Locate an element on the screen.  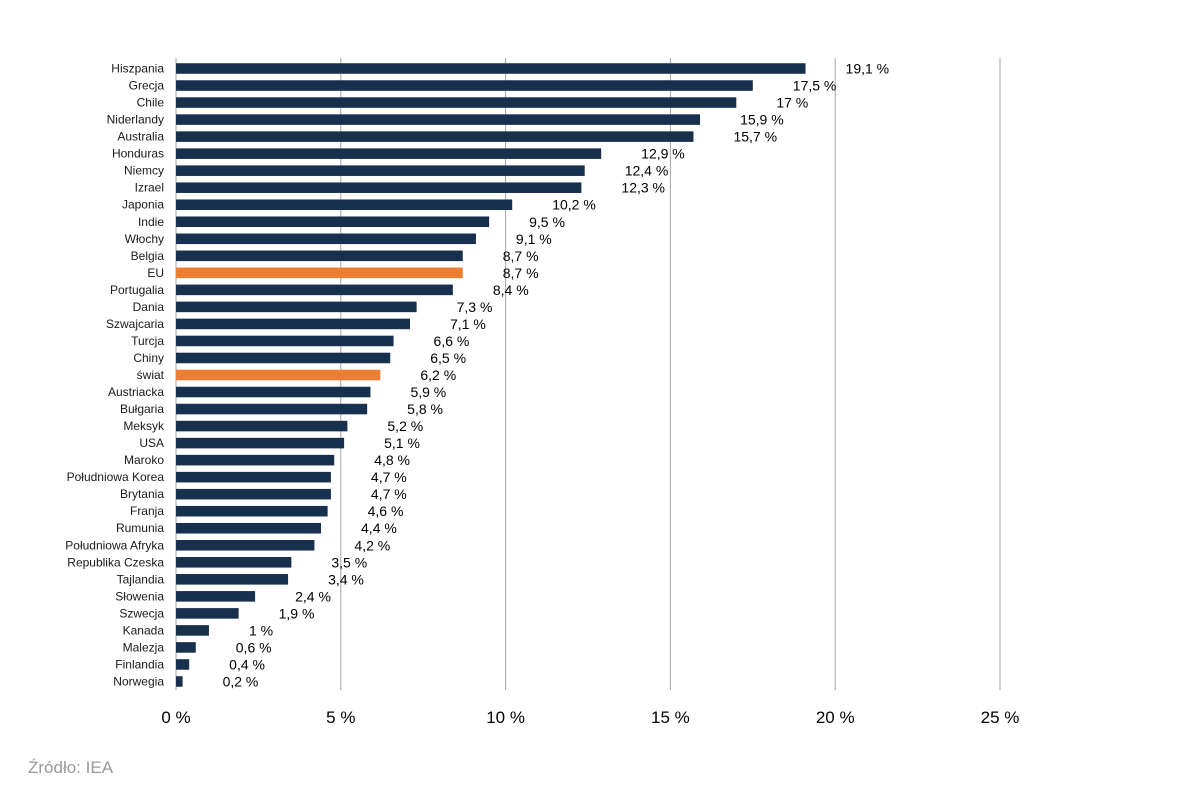
value-label: 4,2 % is located at coordinates (372, 545).